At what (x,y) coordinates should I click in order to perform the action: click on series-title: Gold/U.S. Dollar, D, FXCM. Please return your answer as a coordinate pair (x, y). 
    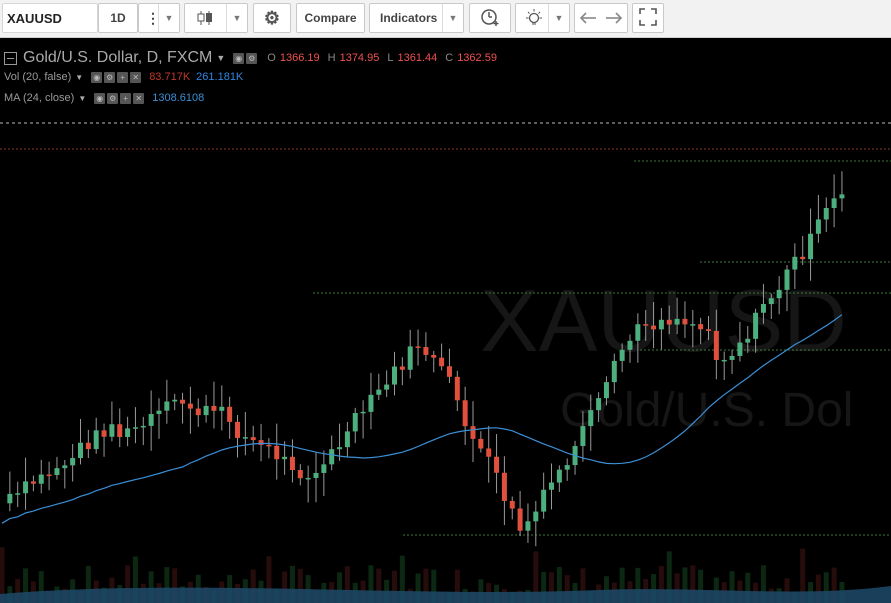
    Looking at the image, I should click on (118, 57).